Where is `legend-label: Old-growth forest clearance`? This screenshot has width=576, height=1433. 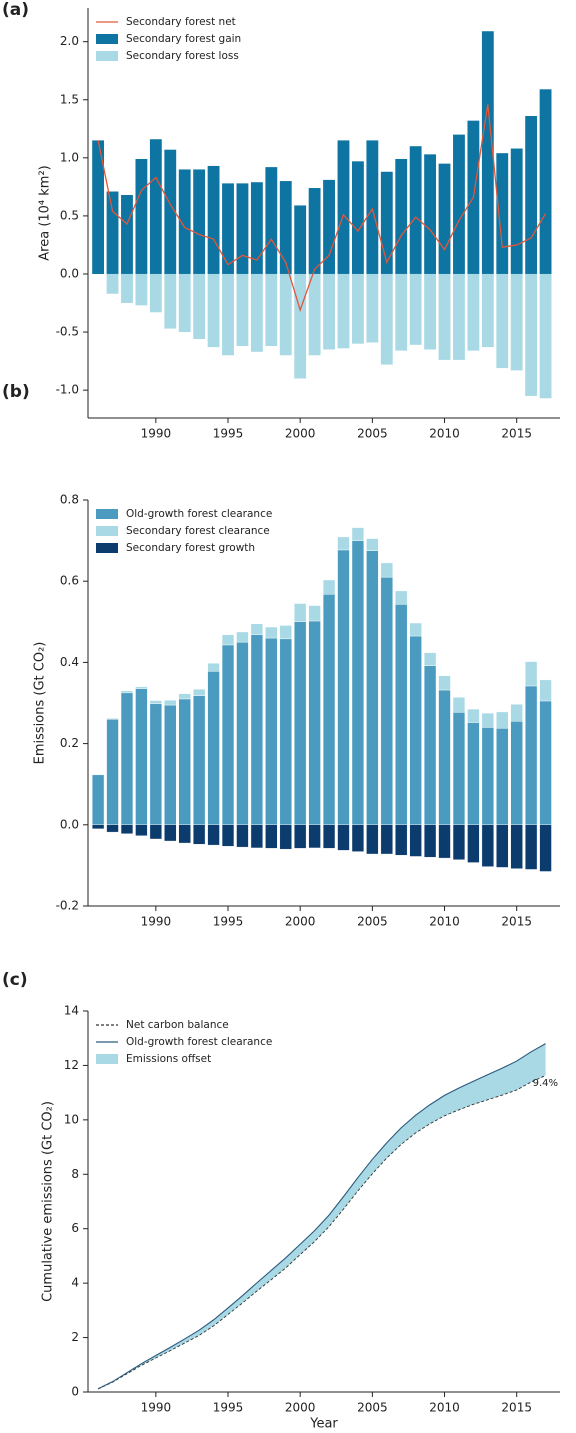 legend-label: Old-growth forest clearance is located at coordinates (199, 514).